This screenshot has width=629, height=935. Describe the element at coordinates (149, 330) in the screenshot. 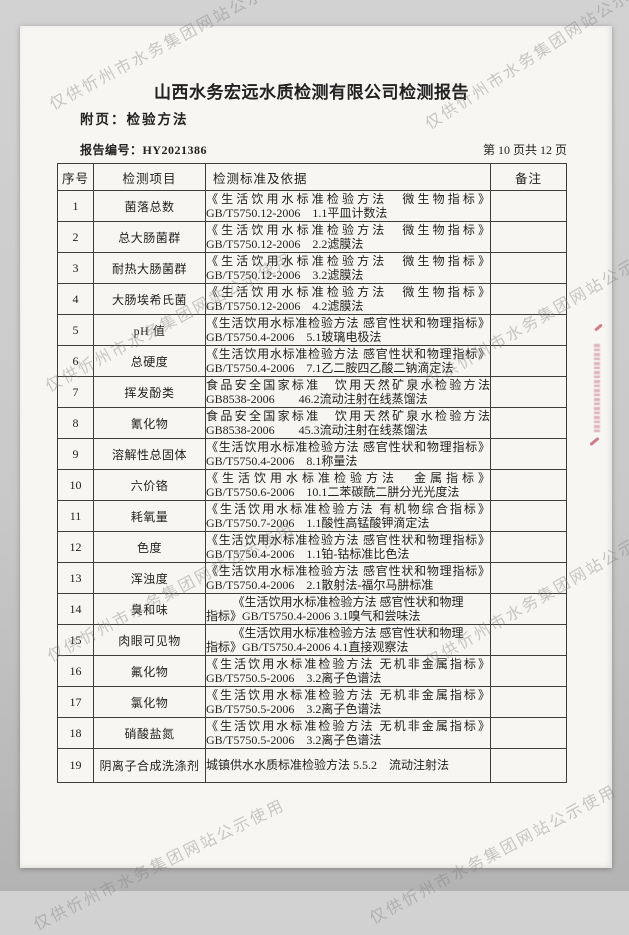

I see `item-name-cell: pH 值` at that location.